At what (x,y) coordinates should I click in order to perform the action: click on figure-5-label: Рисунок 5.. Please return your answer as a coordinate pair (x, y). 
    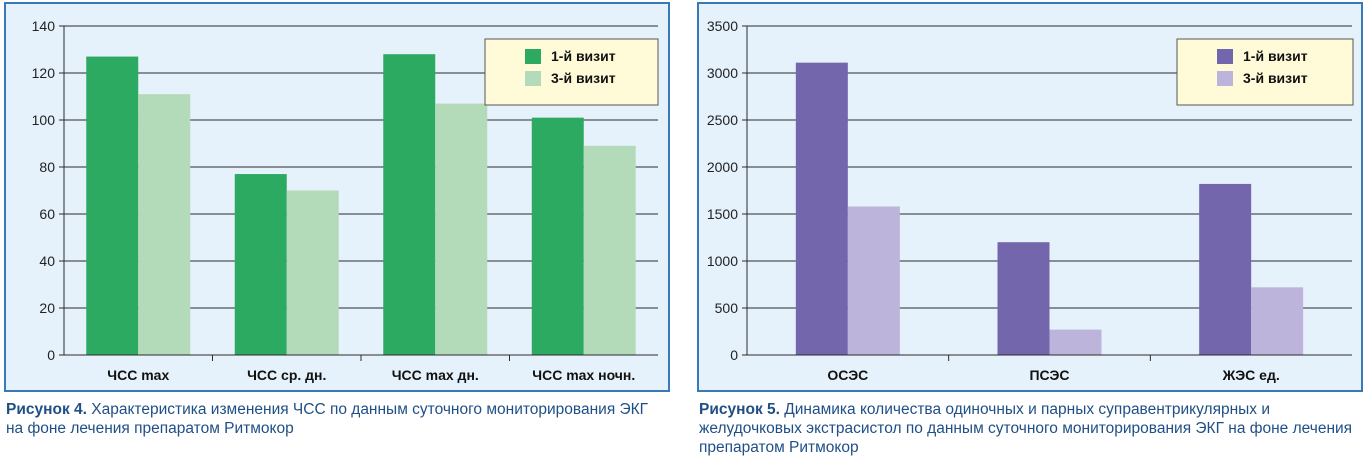
    Looking at the image, I should click on (739, 409).